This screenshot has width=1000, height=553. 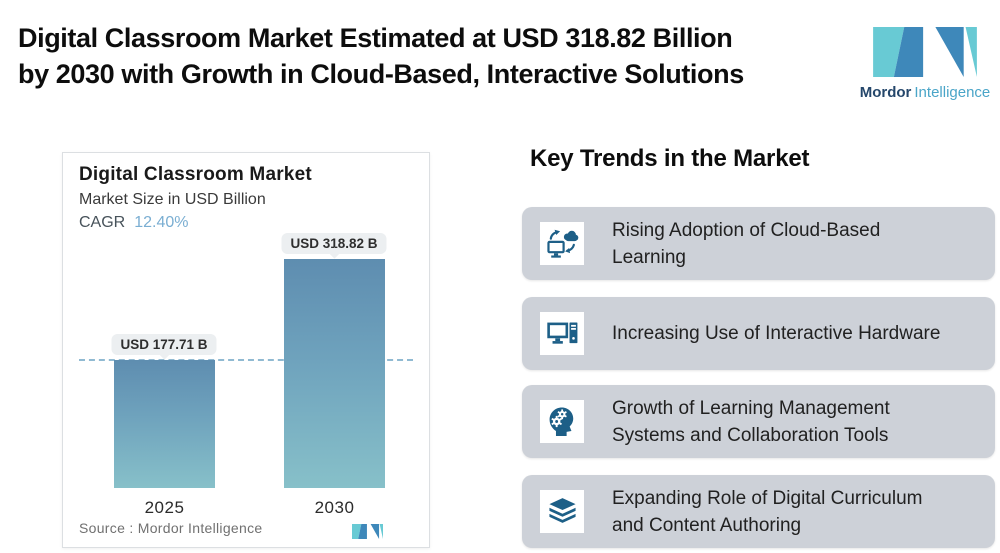 I want to click on logo-wordmark: Mordor Intelligence, so click(x=925, y=92).